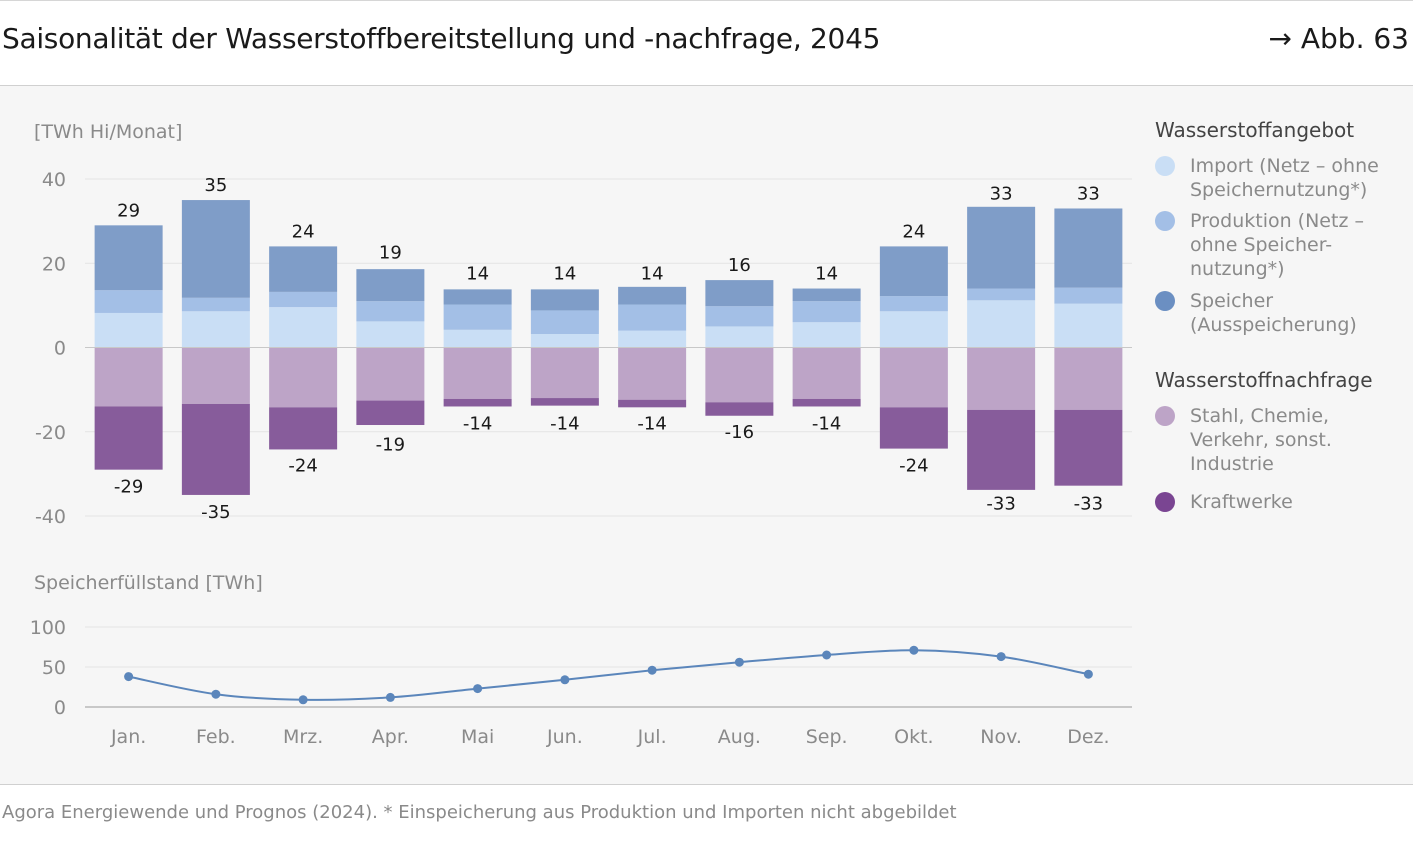 Image resolution: width=1413 pixels, height=849 pixels. What do you see at coordinates (1165, 502) in the screenshot?
I see `legend-swatch-kraftwerke` at bounding box center [1165, 502].